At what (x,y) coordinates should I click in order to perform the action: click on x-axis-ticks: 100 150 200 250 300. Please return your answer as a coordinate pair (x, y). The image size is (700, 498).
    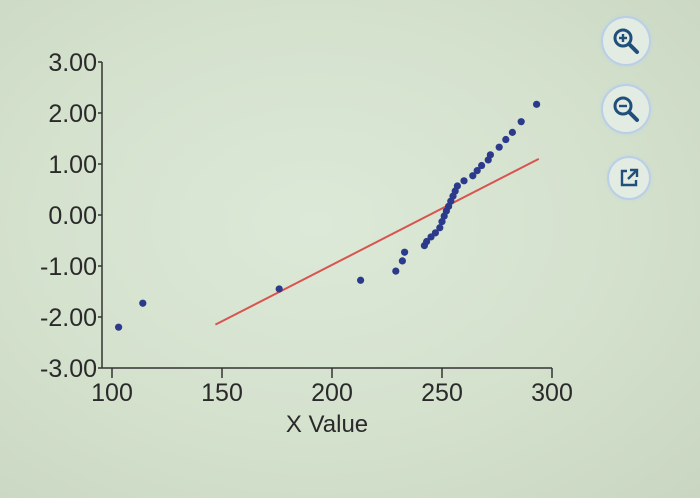
    Looking at the image, I should click on (332, 387).